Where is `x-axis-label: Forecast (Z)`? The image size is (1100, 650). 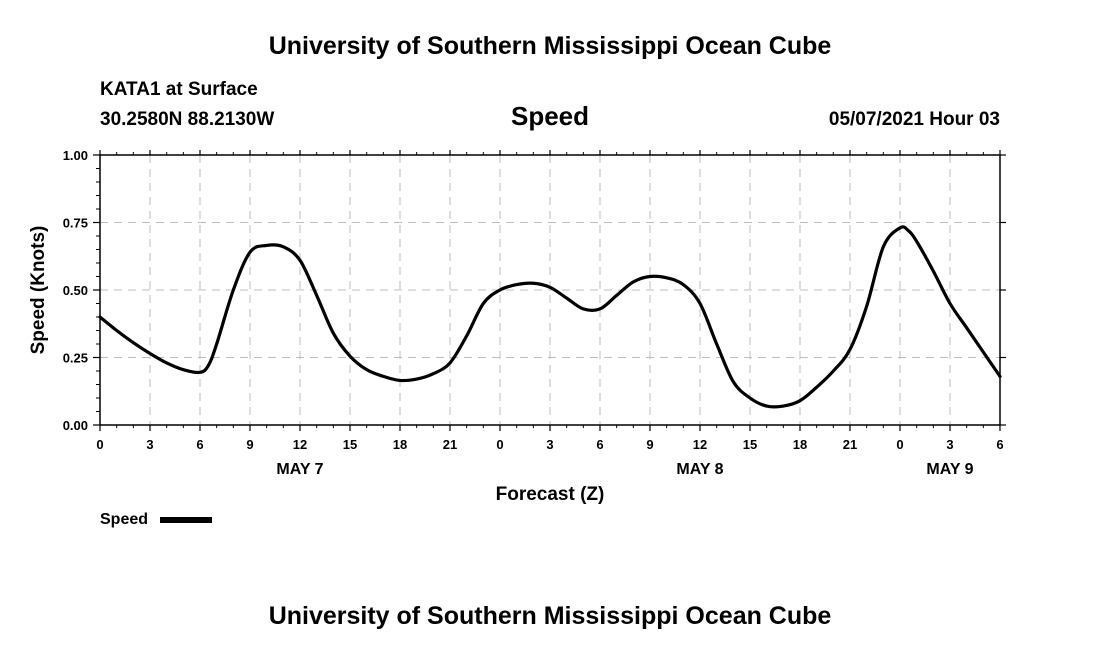 x-axis-label: Forecast (Z) is located at coordinates (550, 494).